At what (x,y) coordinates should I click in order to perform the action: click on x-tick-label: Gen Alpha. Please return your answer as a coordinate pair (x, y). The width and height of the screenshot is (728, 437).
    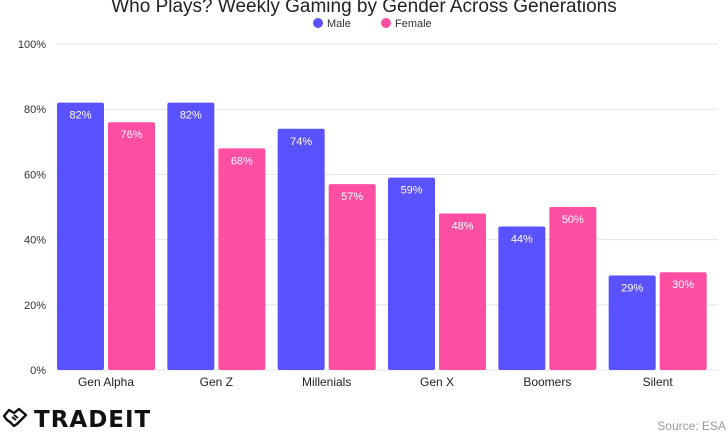
    Looking at the image, I should click on (106, 382).